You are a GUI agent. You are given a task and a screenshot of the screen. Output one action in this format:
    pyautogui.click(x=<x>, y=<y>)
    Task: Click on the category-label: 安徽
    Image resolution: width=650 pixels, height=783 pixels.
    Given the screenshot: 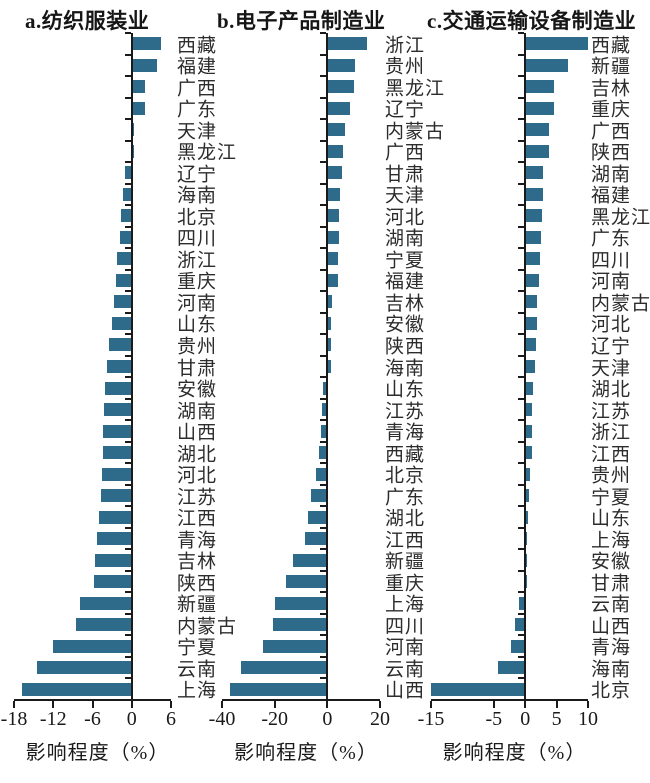 What is the action you would take?
    pyautogui.click(x=197, y=390)
    